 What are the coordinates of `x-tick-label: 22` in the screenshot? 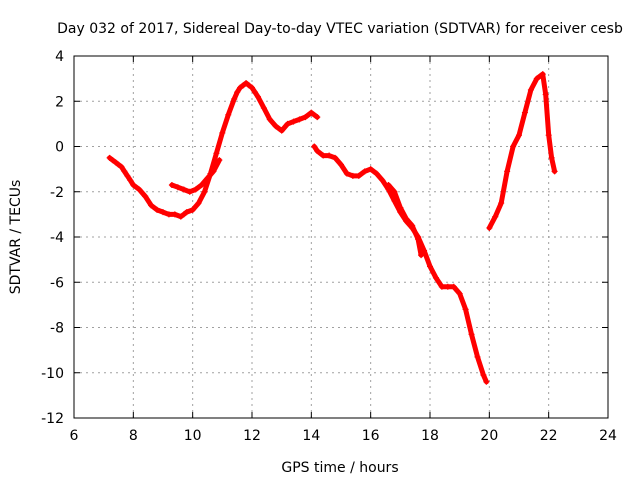 It's located at (549, 436).